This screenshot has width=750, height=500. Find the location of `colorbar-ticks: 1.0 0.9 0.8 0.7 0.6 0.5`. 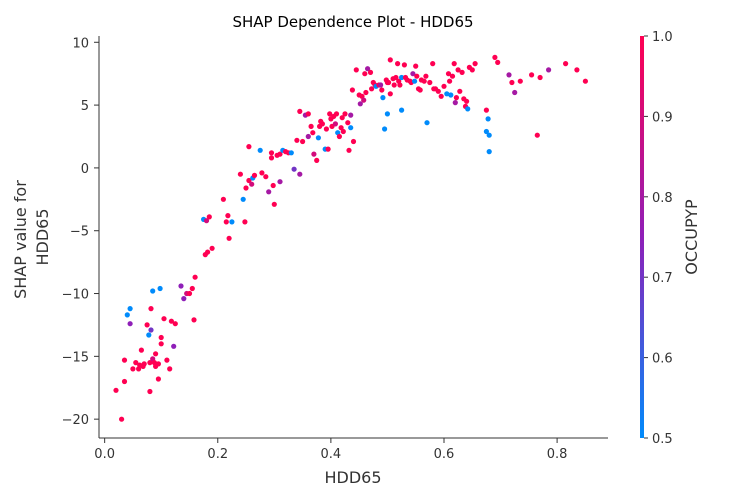

colorbar-ticks: 1.0 0.9 0.8 0.7 0.6 0.5 is located at coordinates (658, 238).